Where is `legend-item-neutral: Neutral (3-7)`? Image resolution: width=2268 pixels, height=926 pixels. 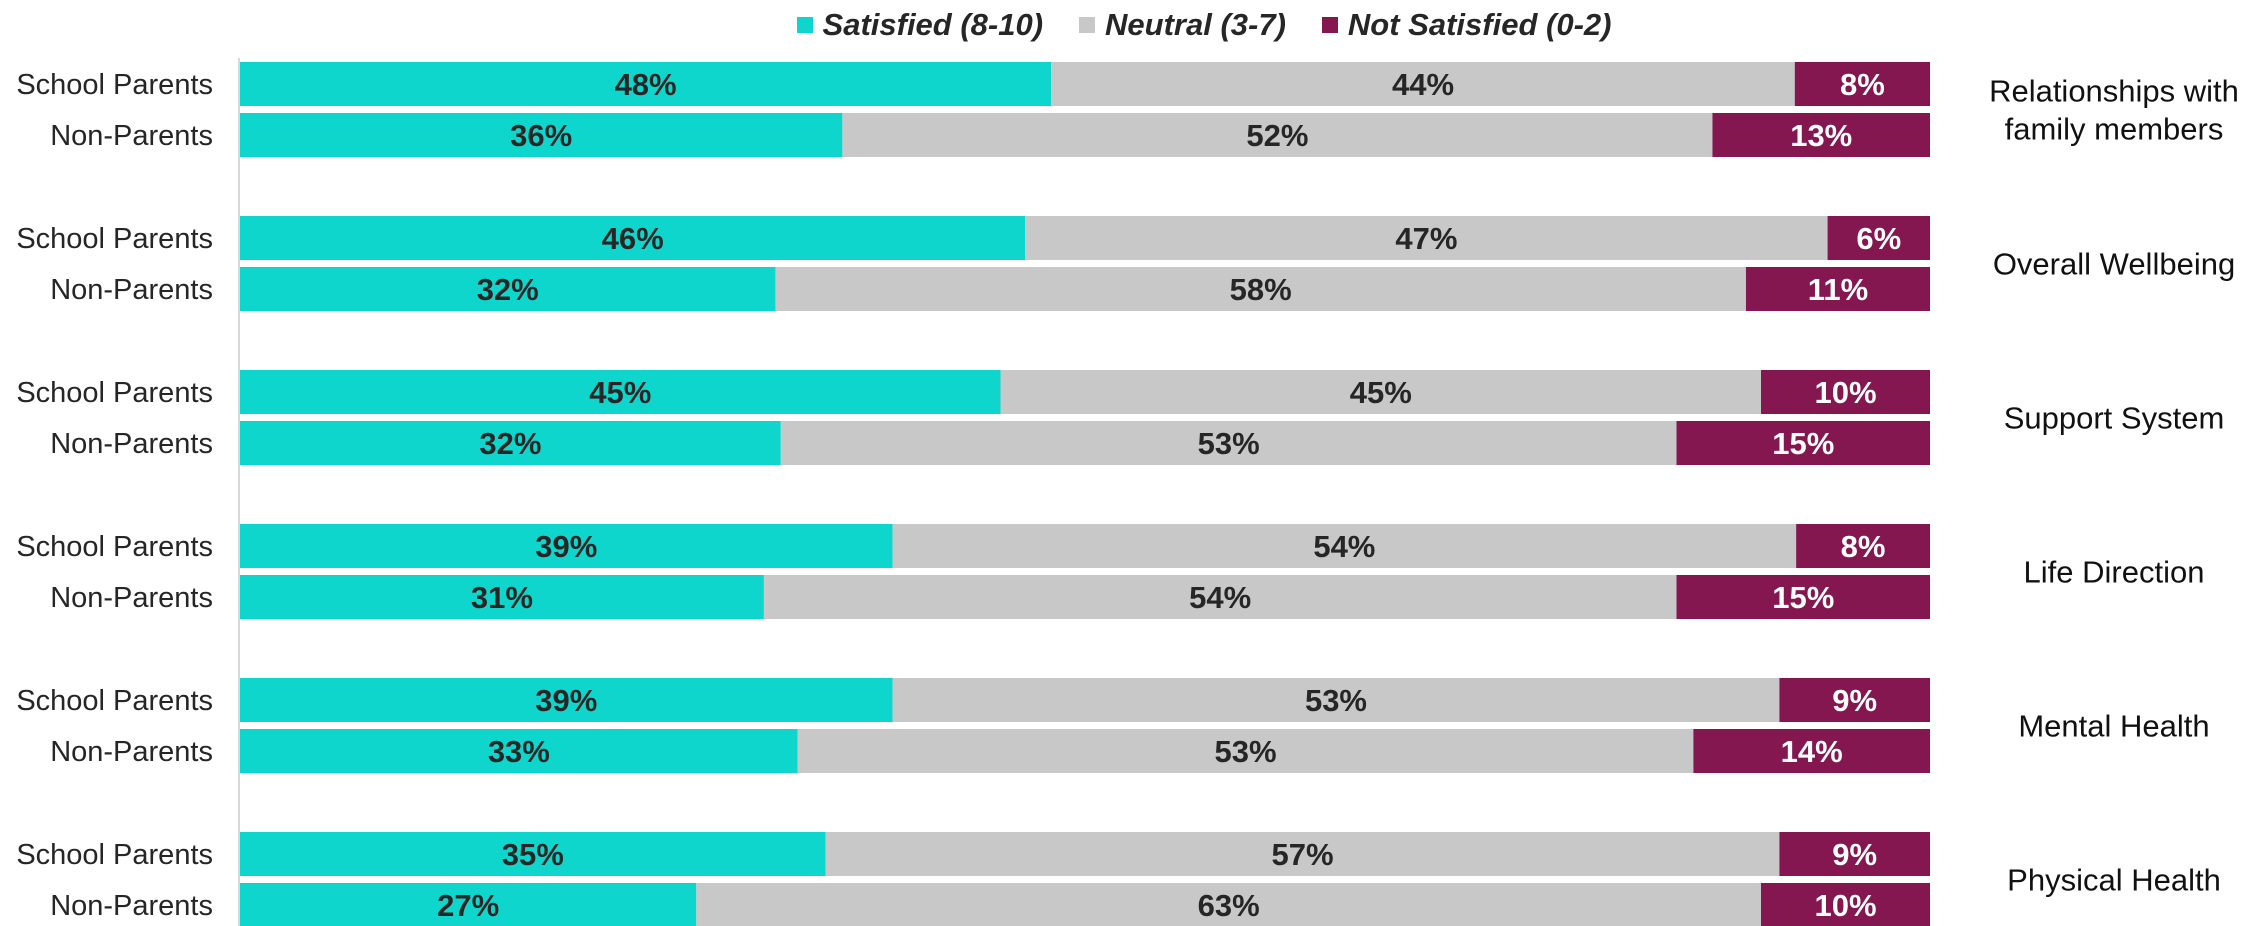
legend-item-neutral: Neutral (3-7) is located at coordinates (1182, 25).